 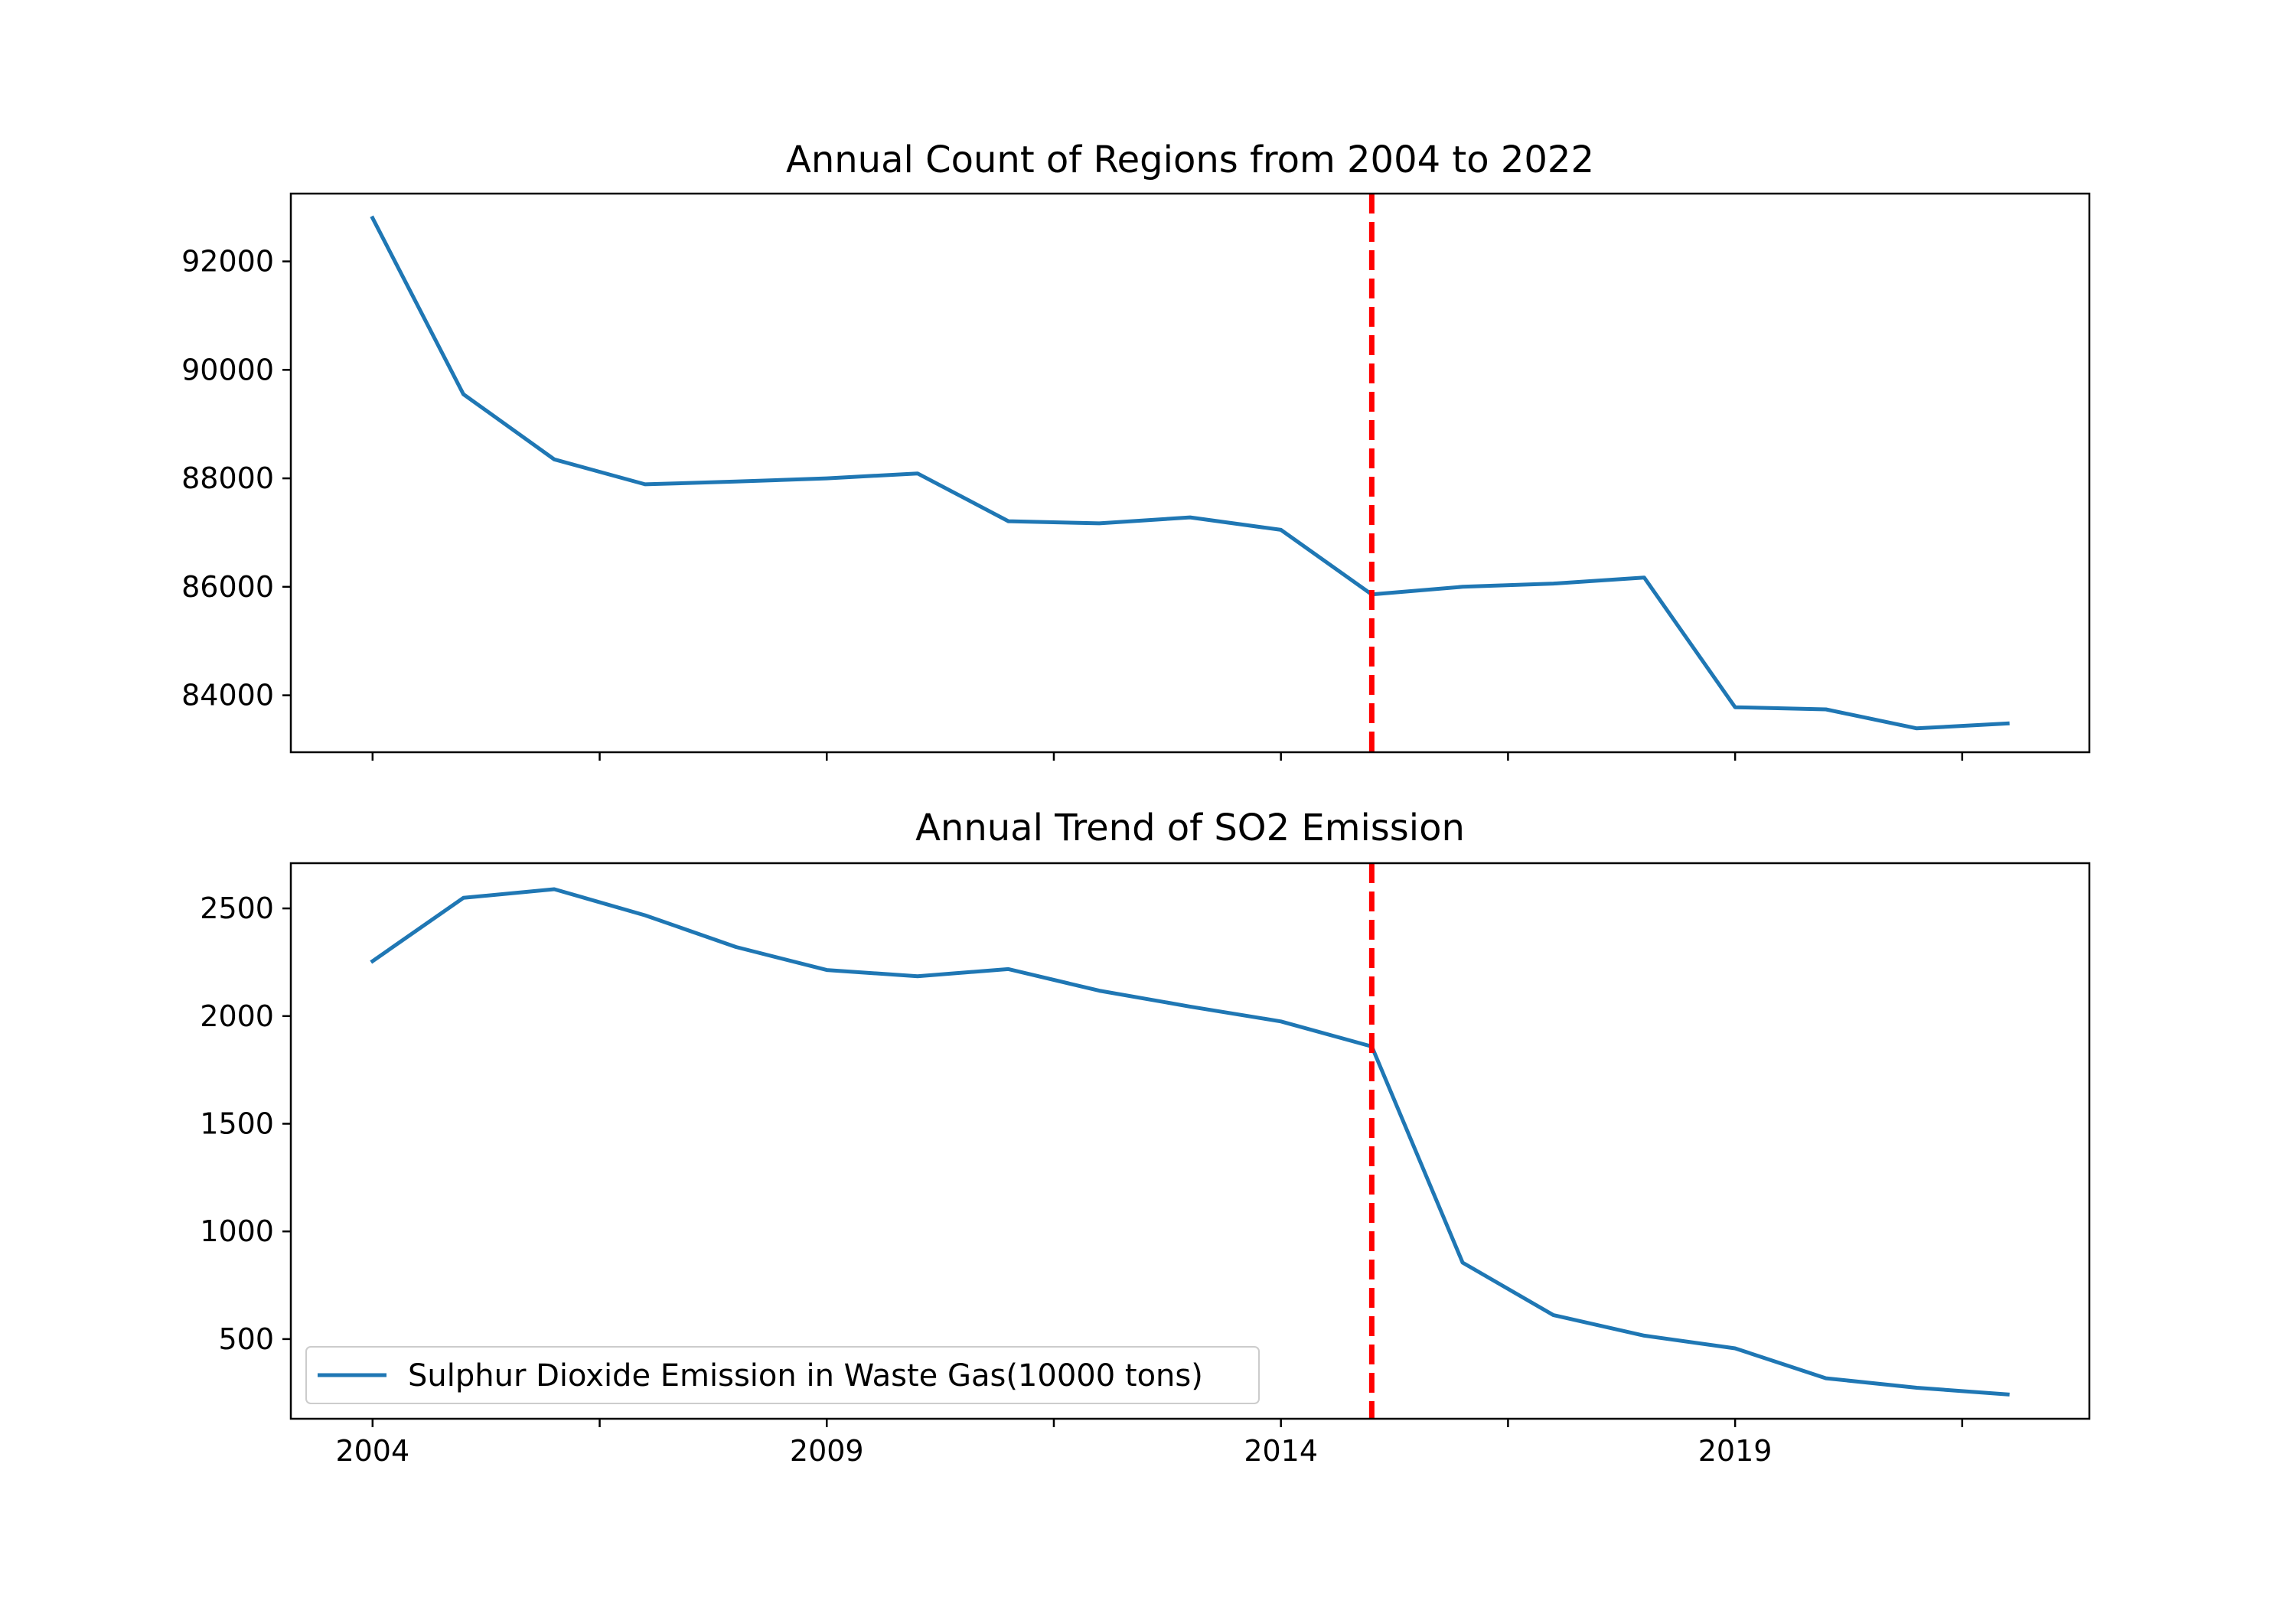 I want to click on so2-xtick-label: 2019, so click(x=1735, y=1451).